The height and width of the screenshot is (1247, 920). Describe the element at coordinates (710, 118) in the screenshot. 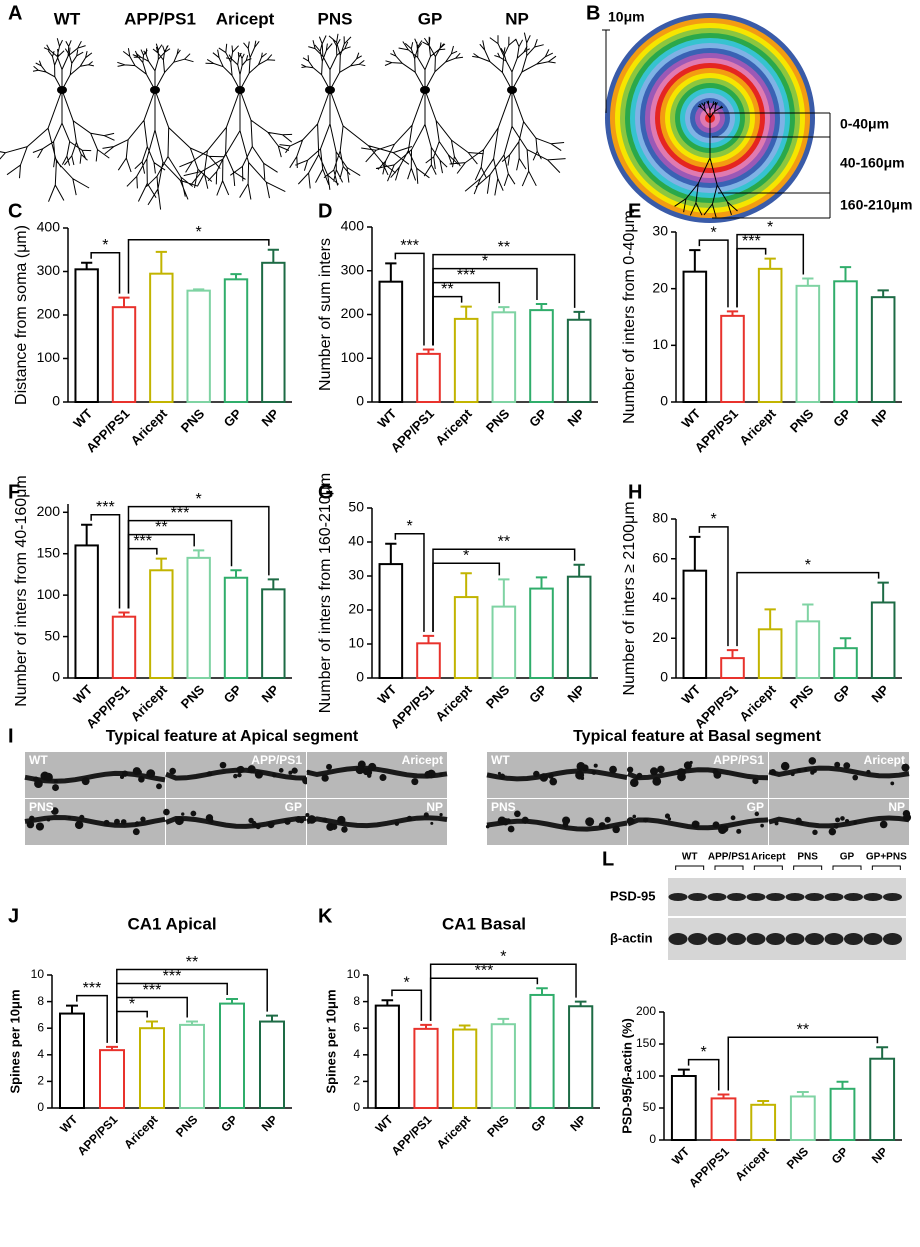

I see `sholl-rings` at that location.